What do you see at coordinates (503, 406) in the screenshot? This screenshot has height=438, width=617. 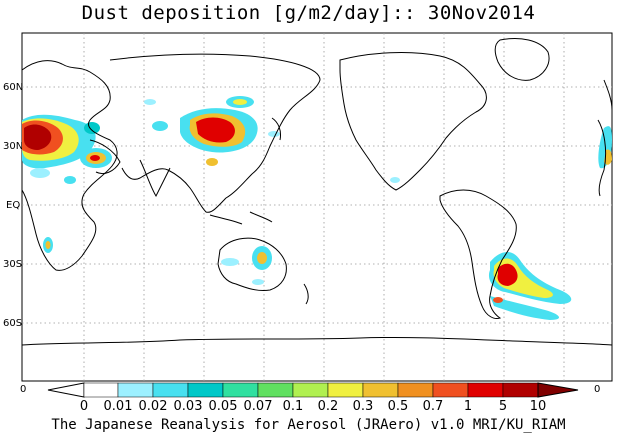 I see `colorbar-label: 5` at bounding box center [503, 406].